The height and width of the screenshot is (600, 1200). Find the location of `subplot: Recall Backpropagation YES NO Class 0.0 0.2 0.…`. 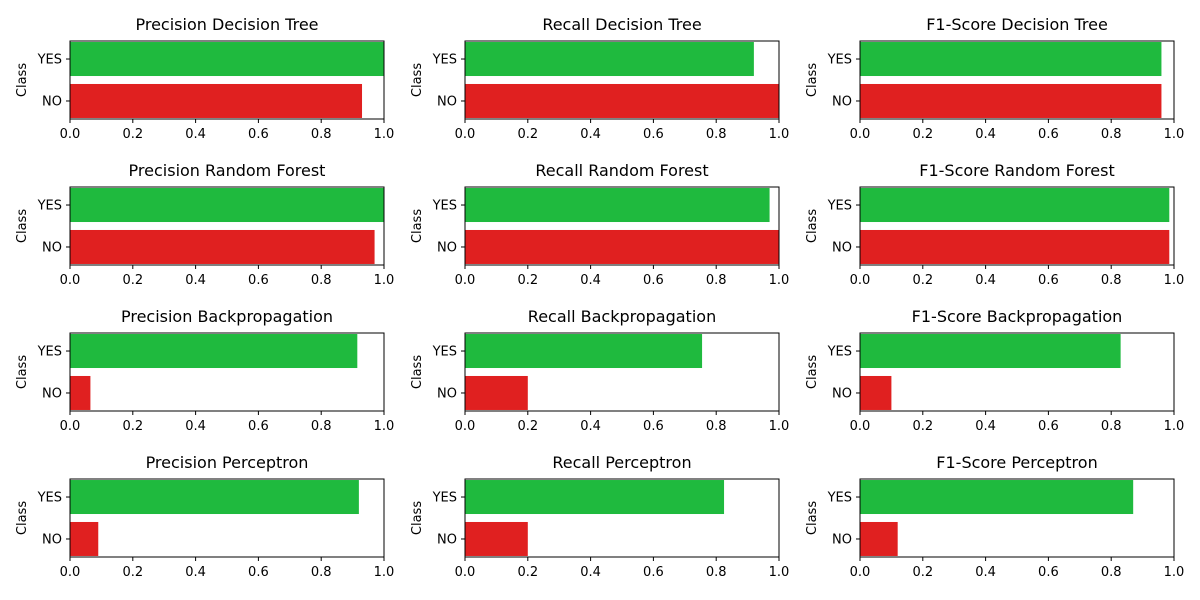

subplot: Recall Backpropagation YES NO Class 0.0 0.2 0.… is located at coordinates (599, 370).